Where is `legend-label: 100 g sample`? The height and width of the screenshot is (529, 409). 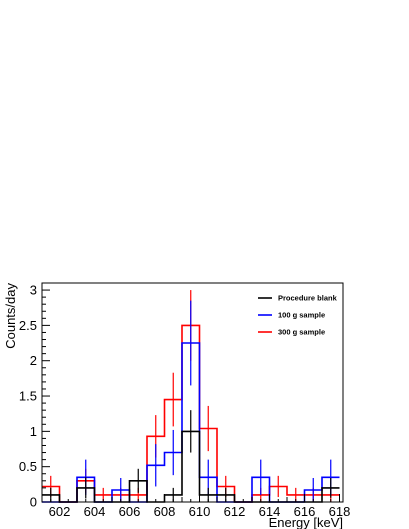
legend-label: 100 g sample is located at coordinates (301, 315).